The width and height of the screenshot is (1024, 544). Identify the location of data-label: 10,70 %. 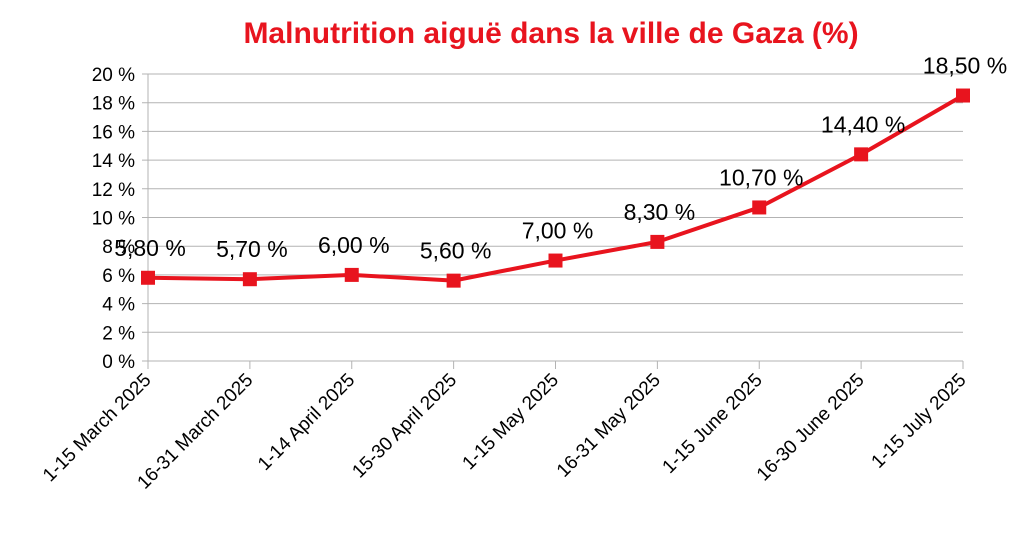
(761, 177).